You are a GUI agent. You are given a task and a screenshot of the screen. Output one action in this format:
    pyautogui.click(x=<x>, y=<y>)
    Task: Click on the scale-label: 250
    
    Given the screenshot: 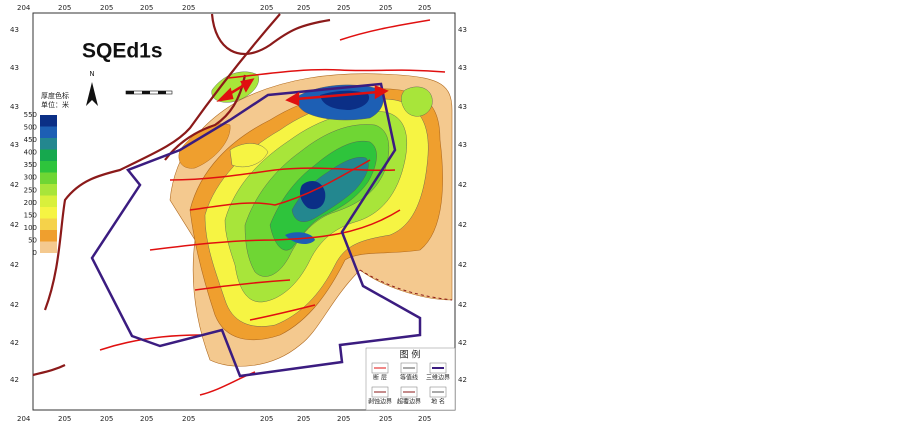 What is the action you would take?
    pyautogui.click(x=30, y=190)
    